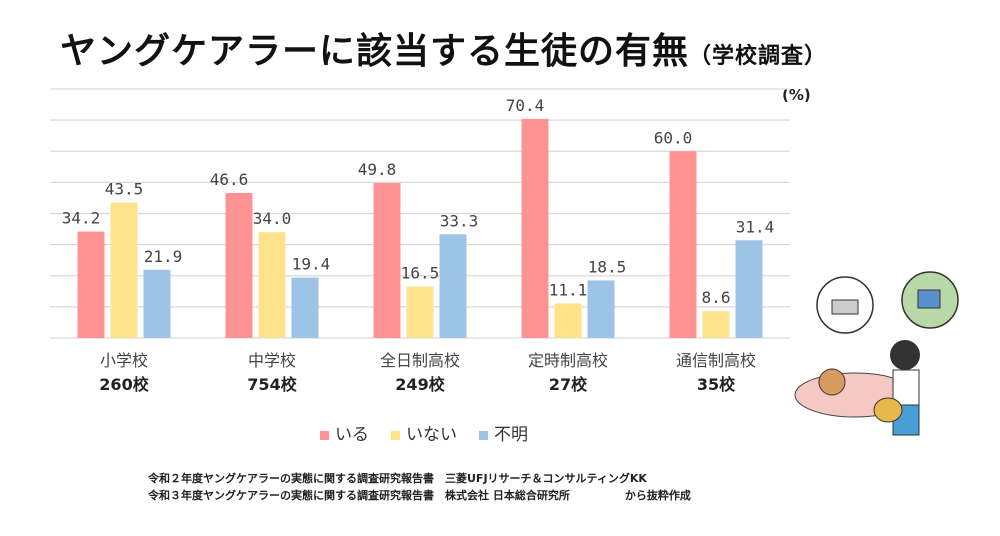 The width and height of the screenshot is (1000, 536). I want to click on data-label: 21.9, so click(163, 256).